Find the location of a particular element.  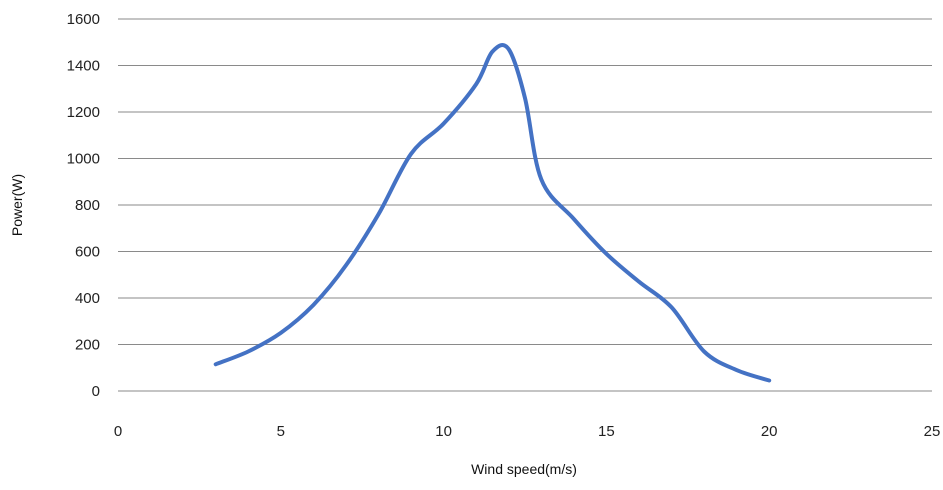

y-tick-label: 1000 is located at coordinates (83, 159).